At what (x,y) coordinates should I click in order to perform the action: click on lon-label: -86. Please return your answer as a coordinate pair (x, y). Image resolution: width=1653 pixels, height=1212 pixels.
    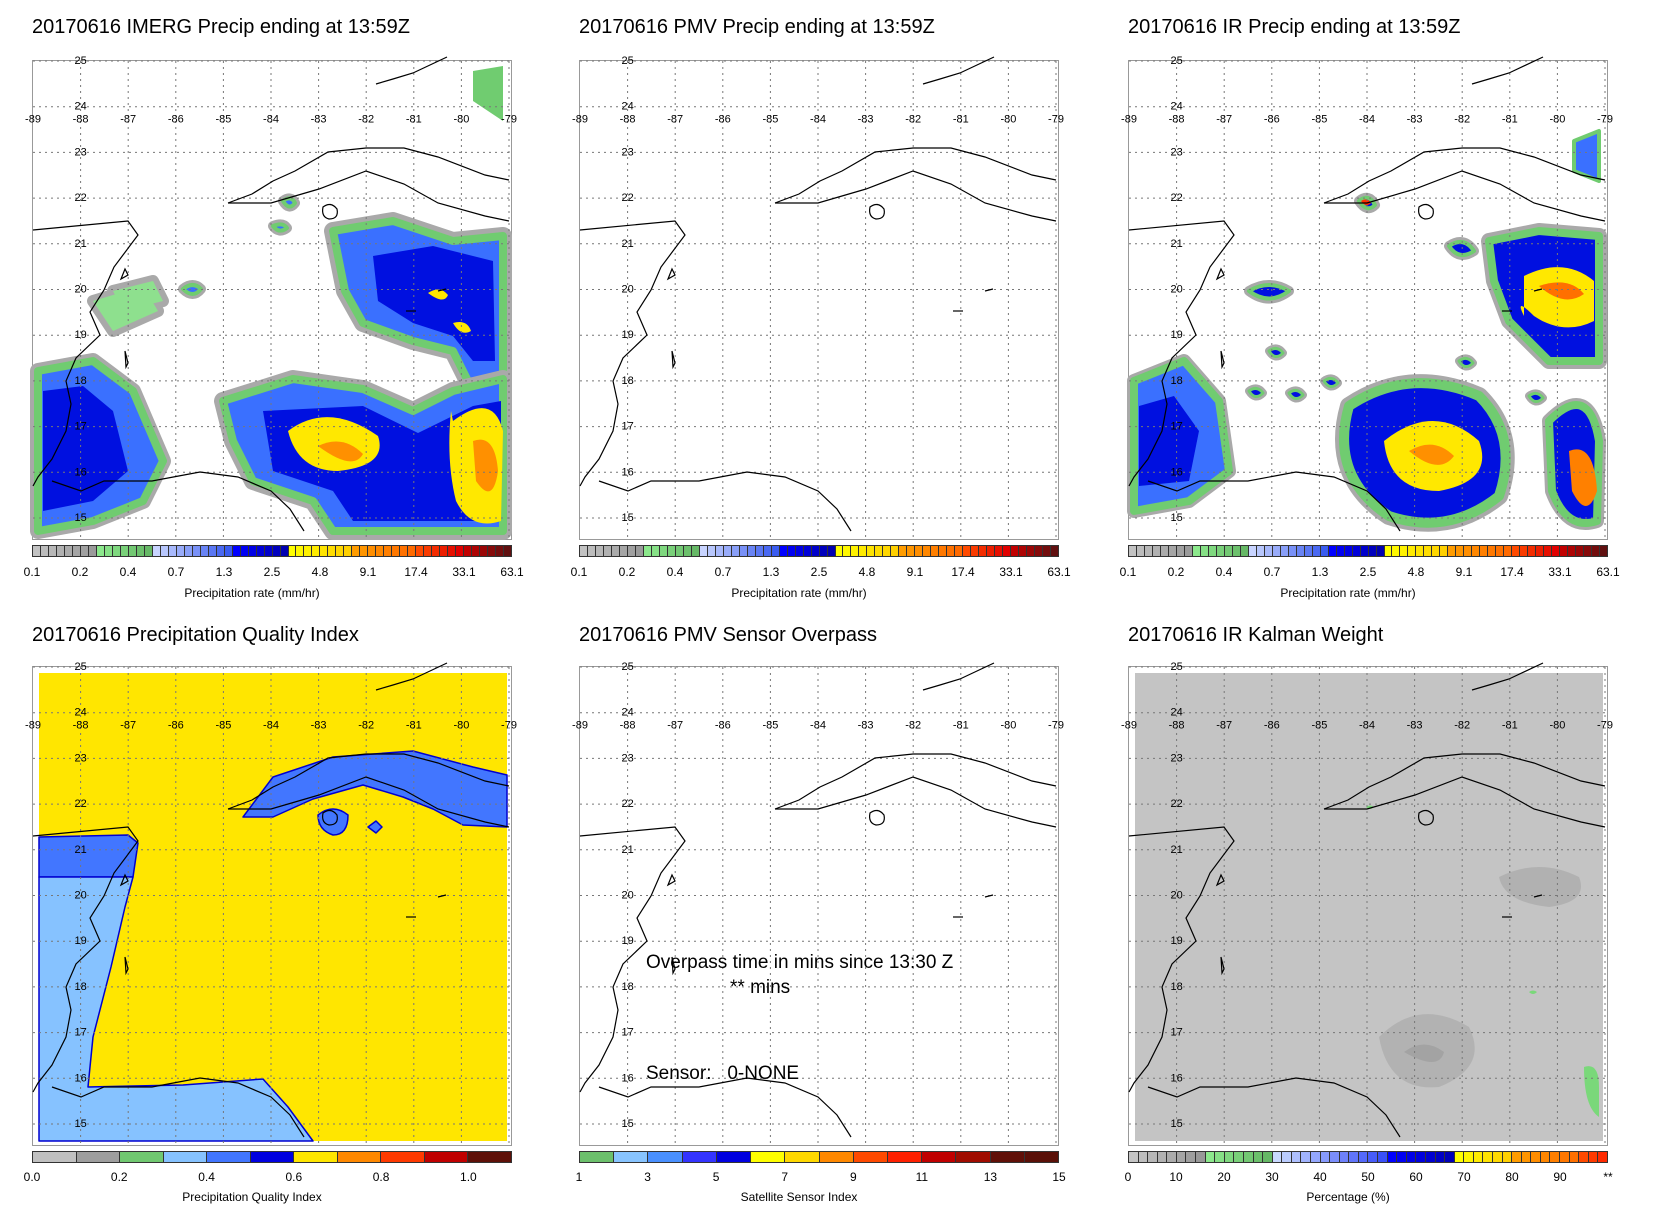
    Looking at the image, I should click on (1272, 120).